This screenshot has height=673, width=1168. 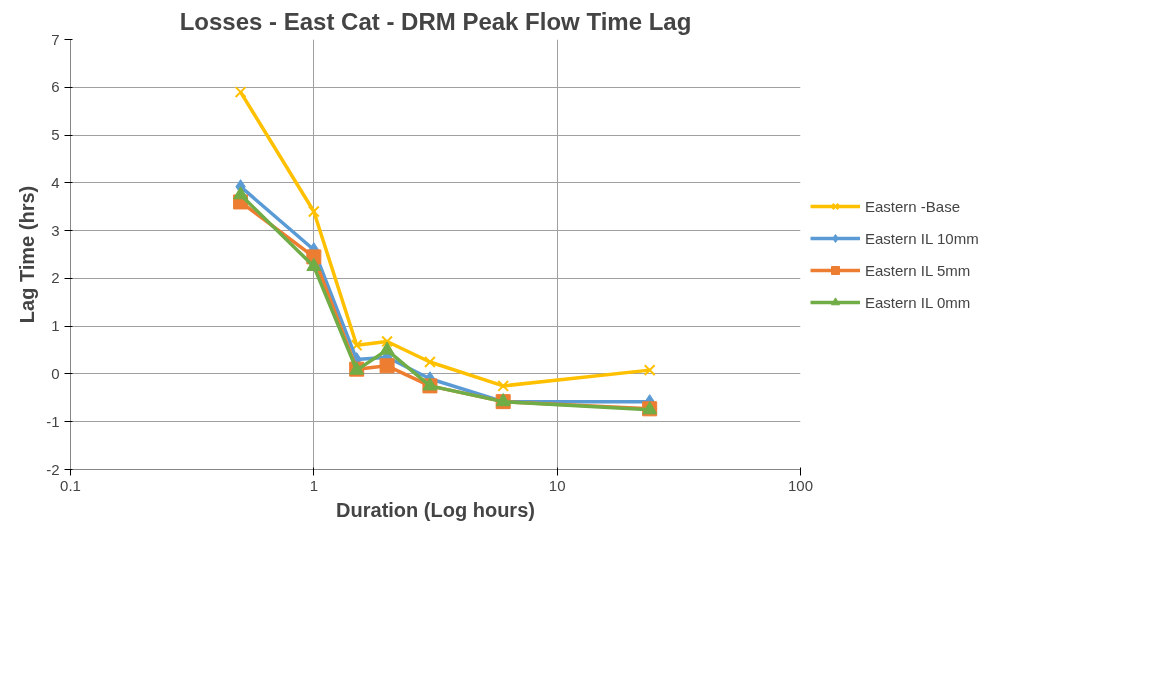 What do you see at coordinates (314, 485) in the screenshot?
I see `x-tick-label: 1` at bounding box center [314, 485].